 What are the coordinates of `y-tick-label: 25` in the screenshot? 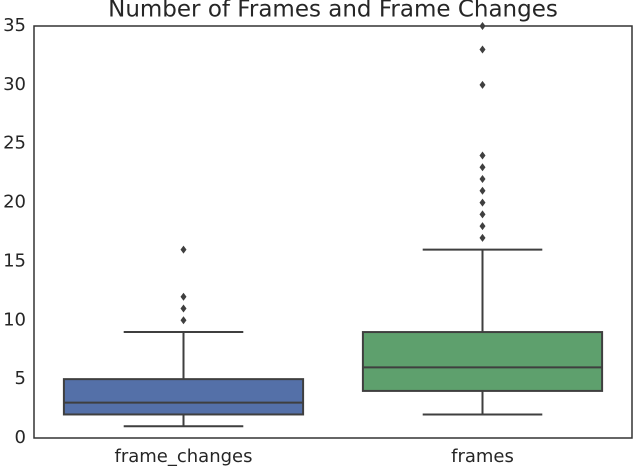 It's located at (14, 143).